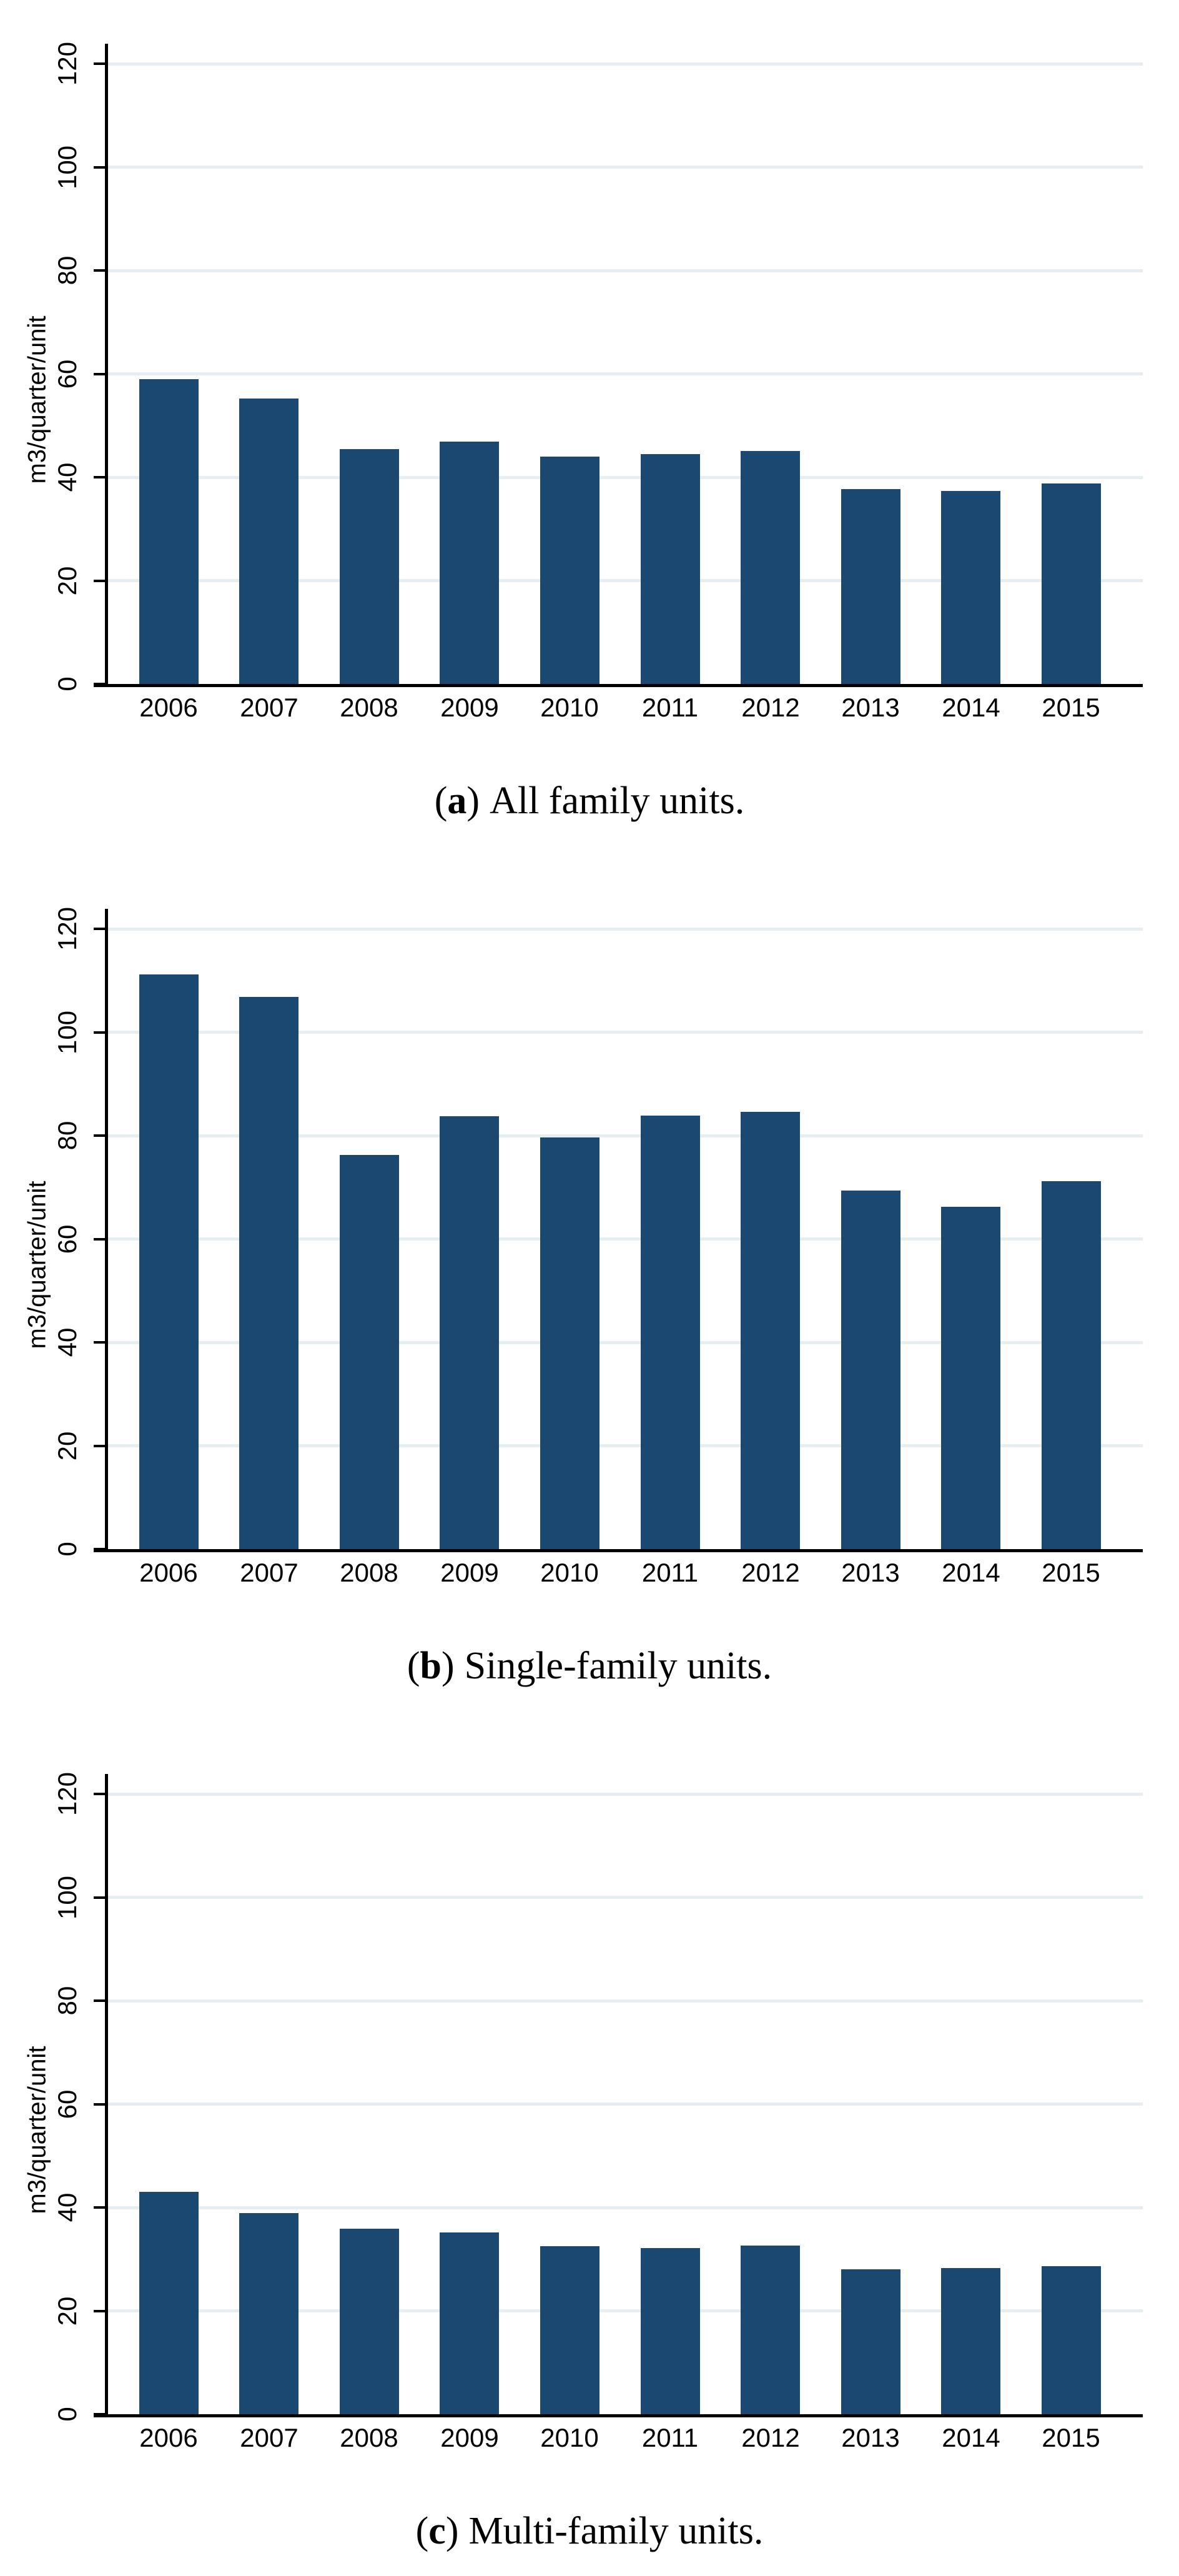 Image resolution: width=1179 pixels, height=2576 pixels. I want to click on x-tick-label-2015: 2015, so click(1071, 707).